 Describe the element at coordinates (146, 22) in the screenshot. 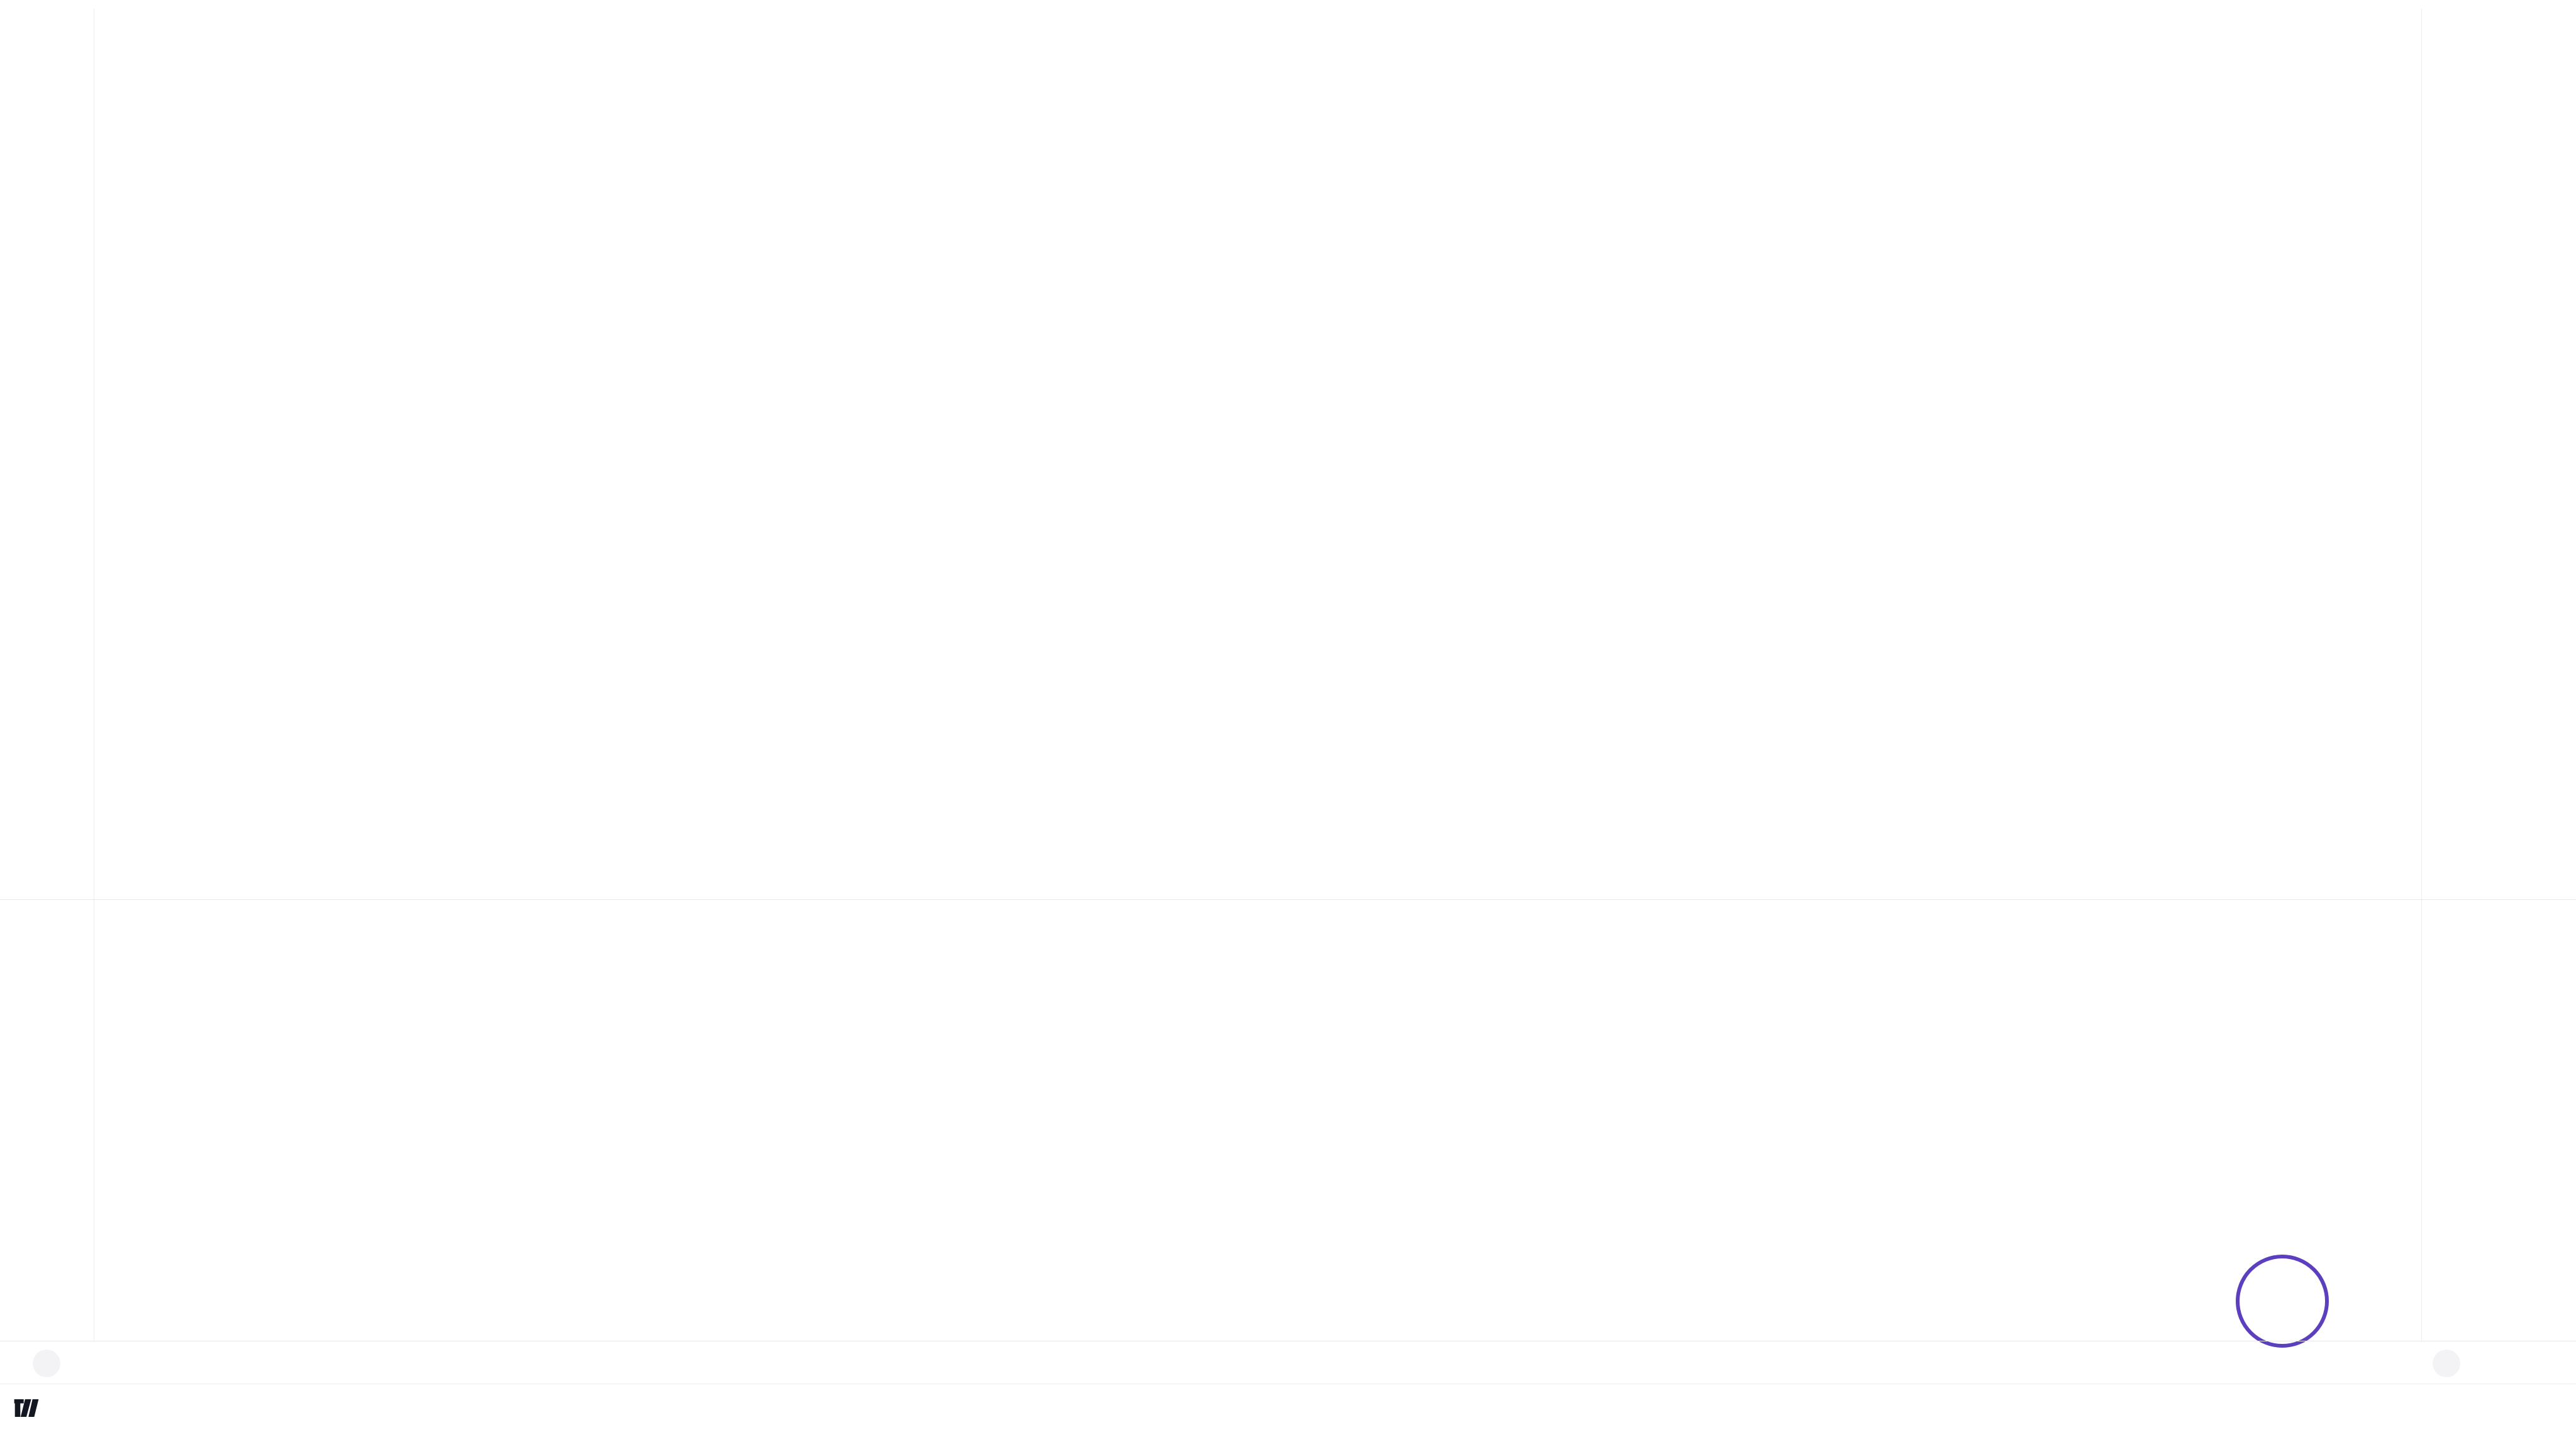

I see `main-symbol-legend` at that location.